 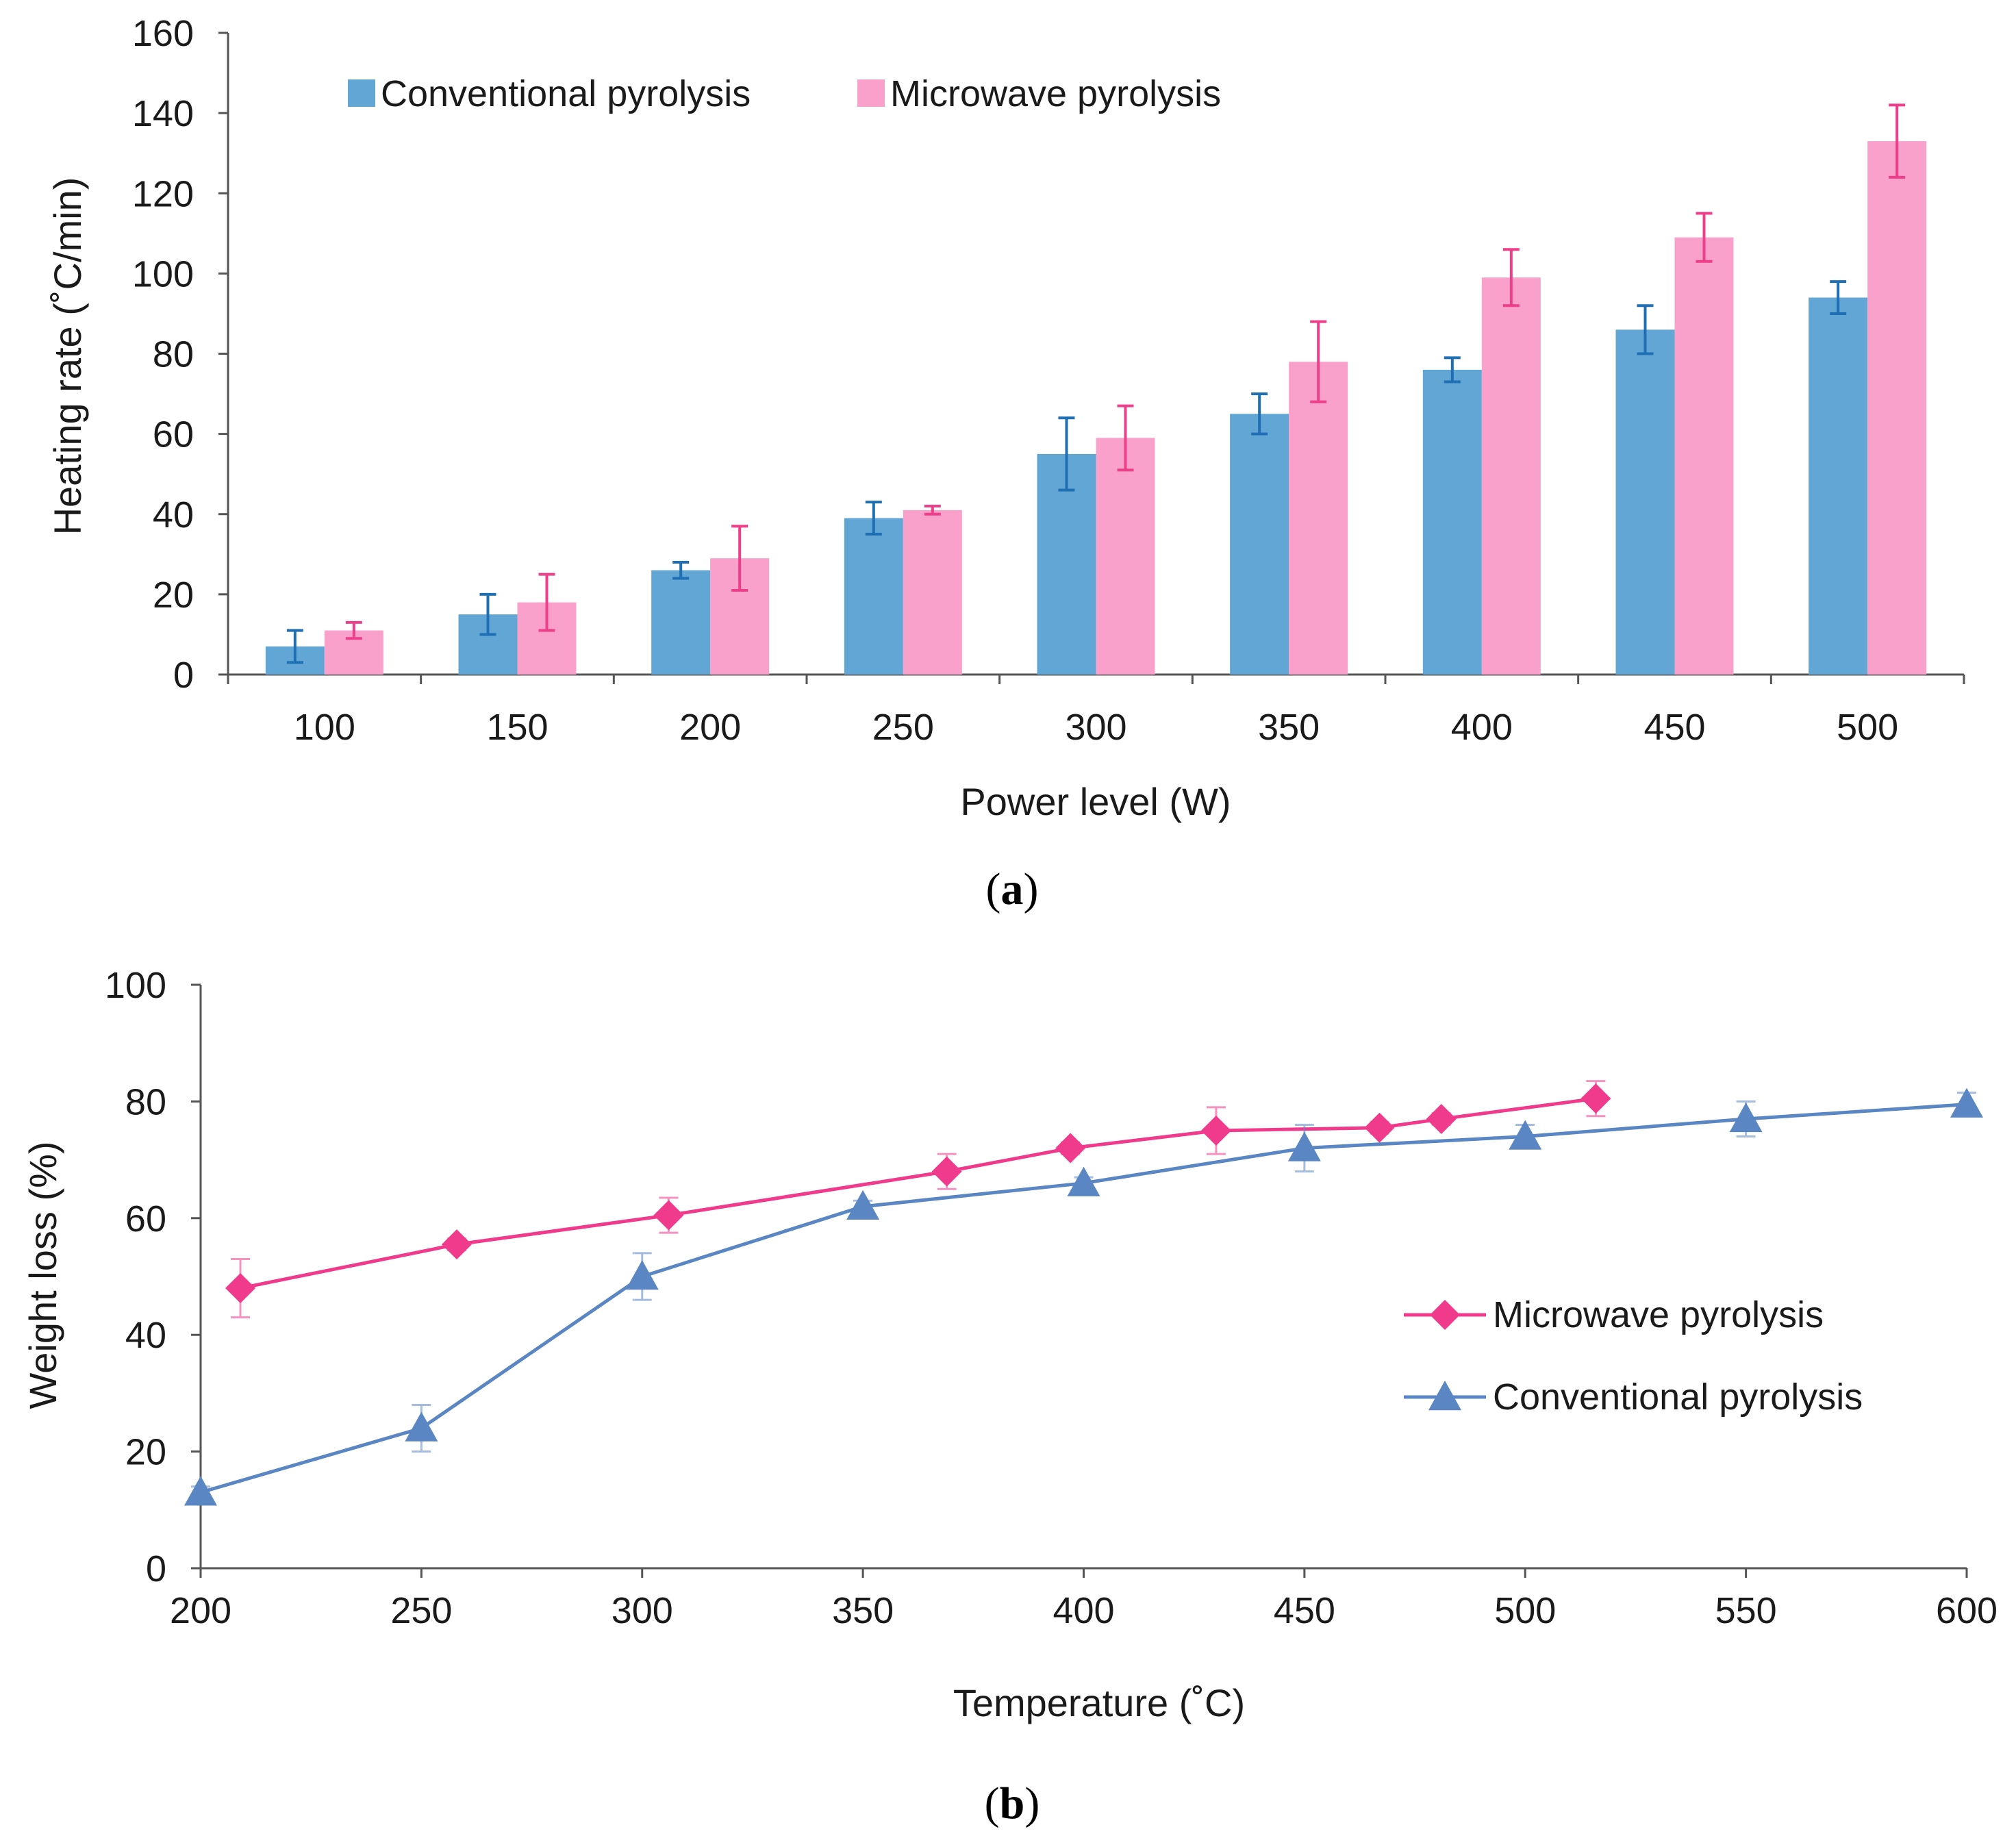 What do you see at coordinates (145, 1335) in the screenshot?
I see `chart-b-y-tick-label: 40` at bounding box center [145, 1335].